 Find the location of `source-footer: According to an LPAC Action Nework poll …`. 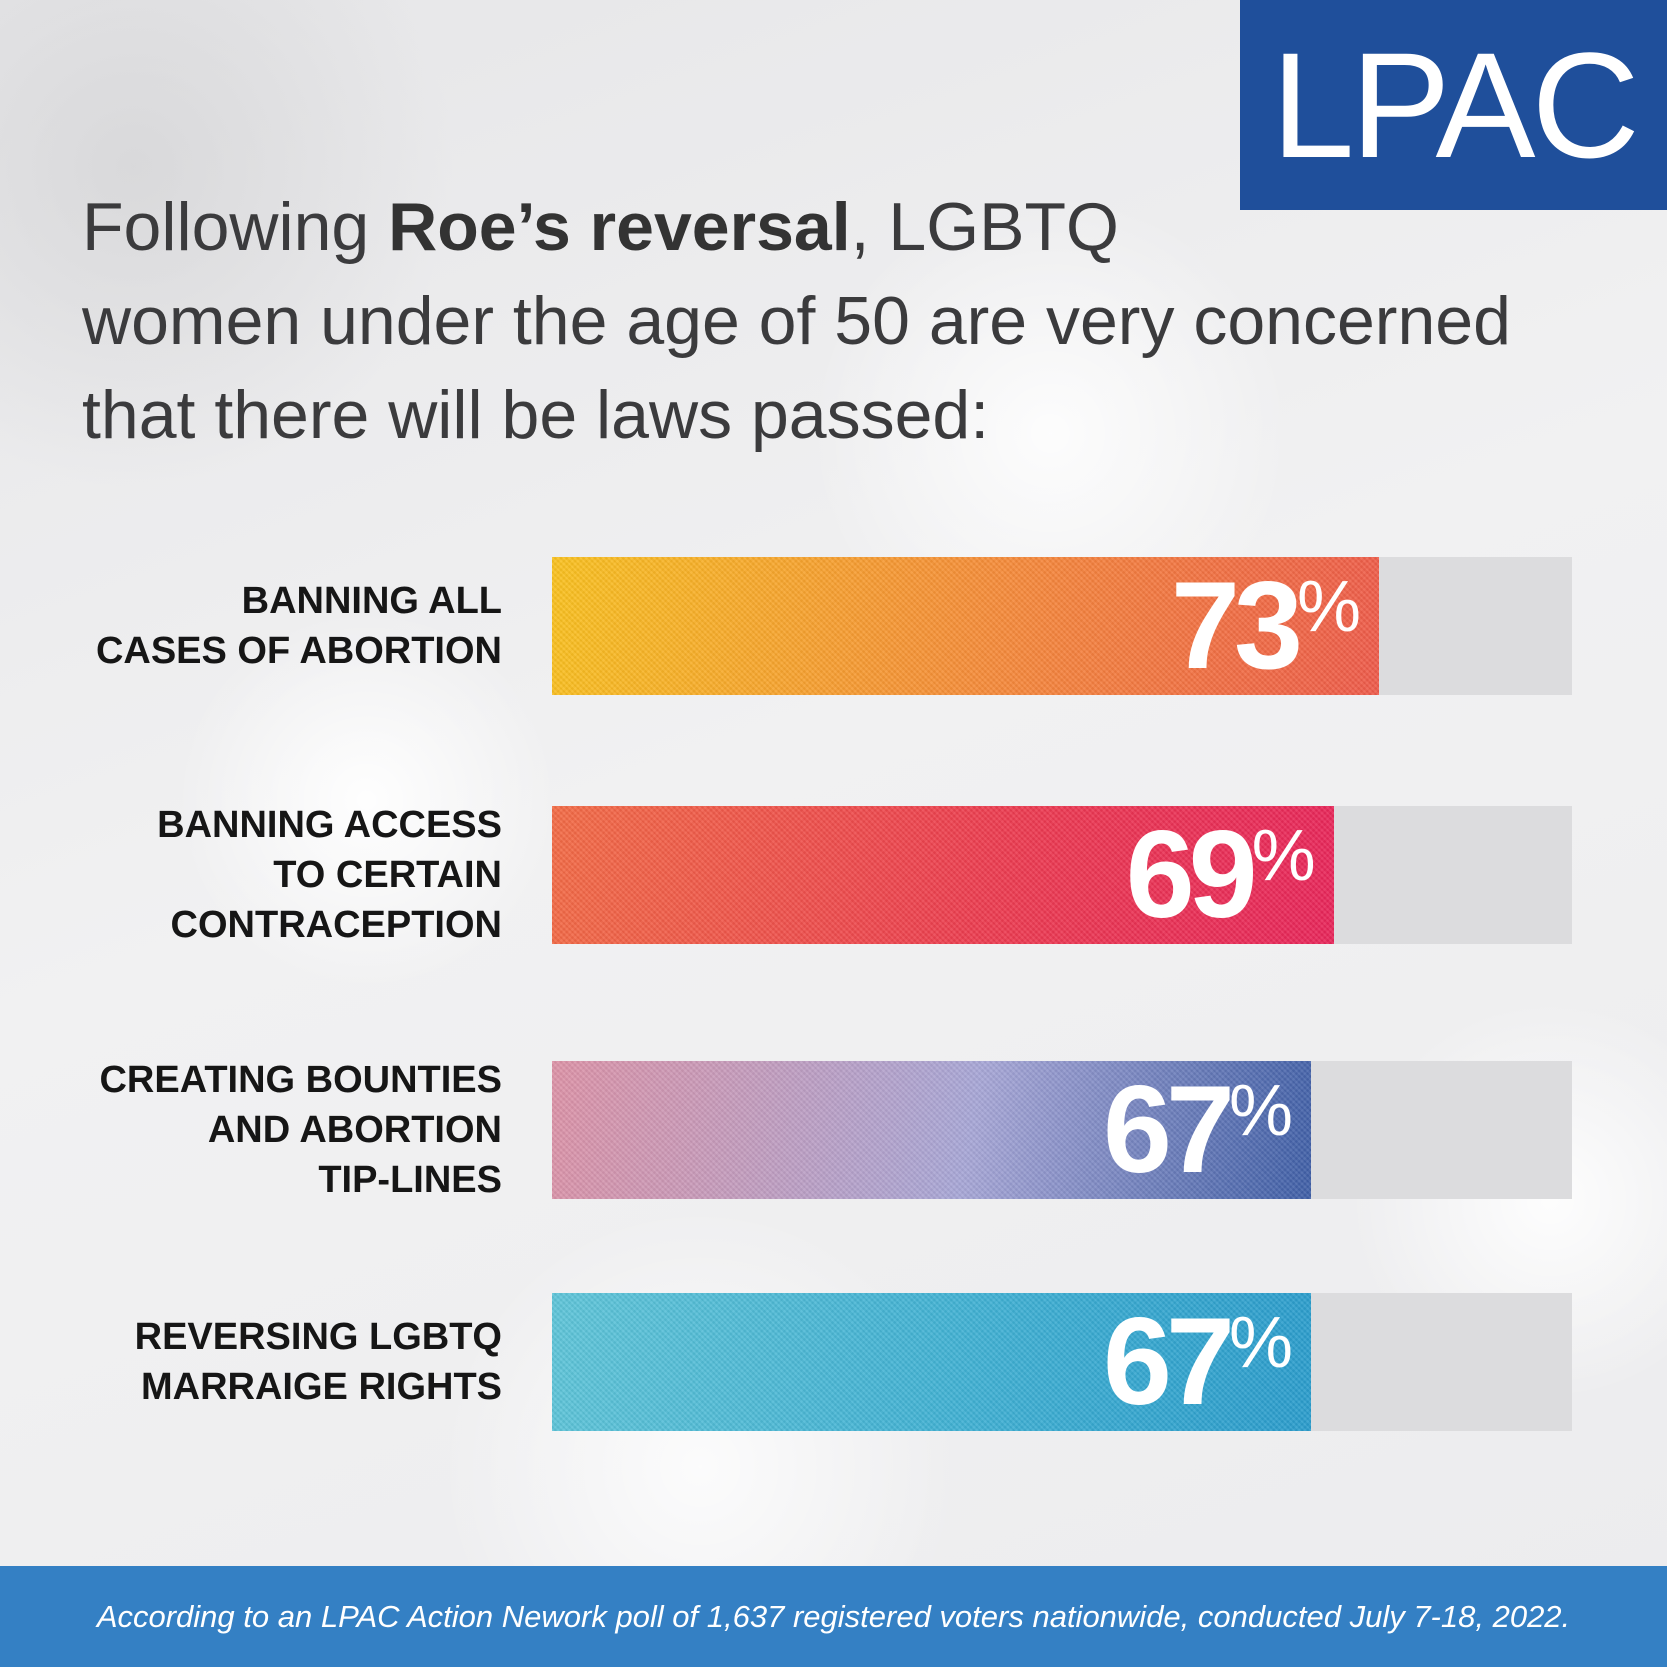

source-footer: According to an LPAC Action Nework poll … is located at coordinates (833, 1616).